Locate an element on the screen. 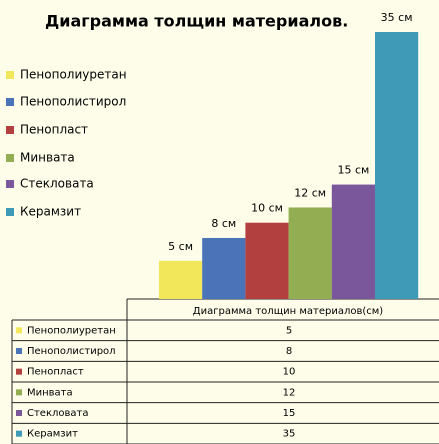  legend-label: Стекловата is located at coordinates (57, 184).